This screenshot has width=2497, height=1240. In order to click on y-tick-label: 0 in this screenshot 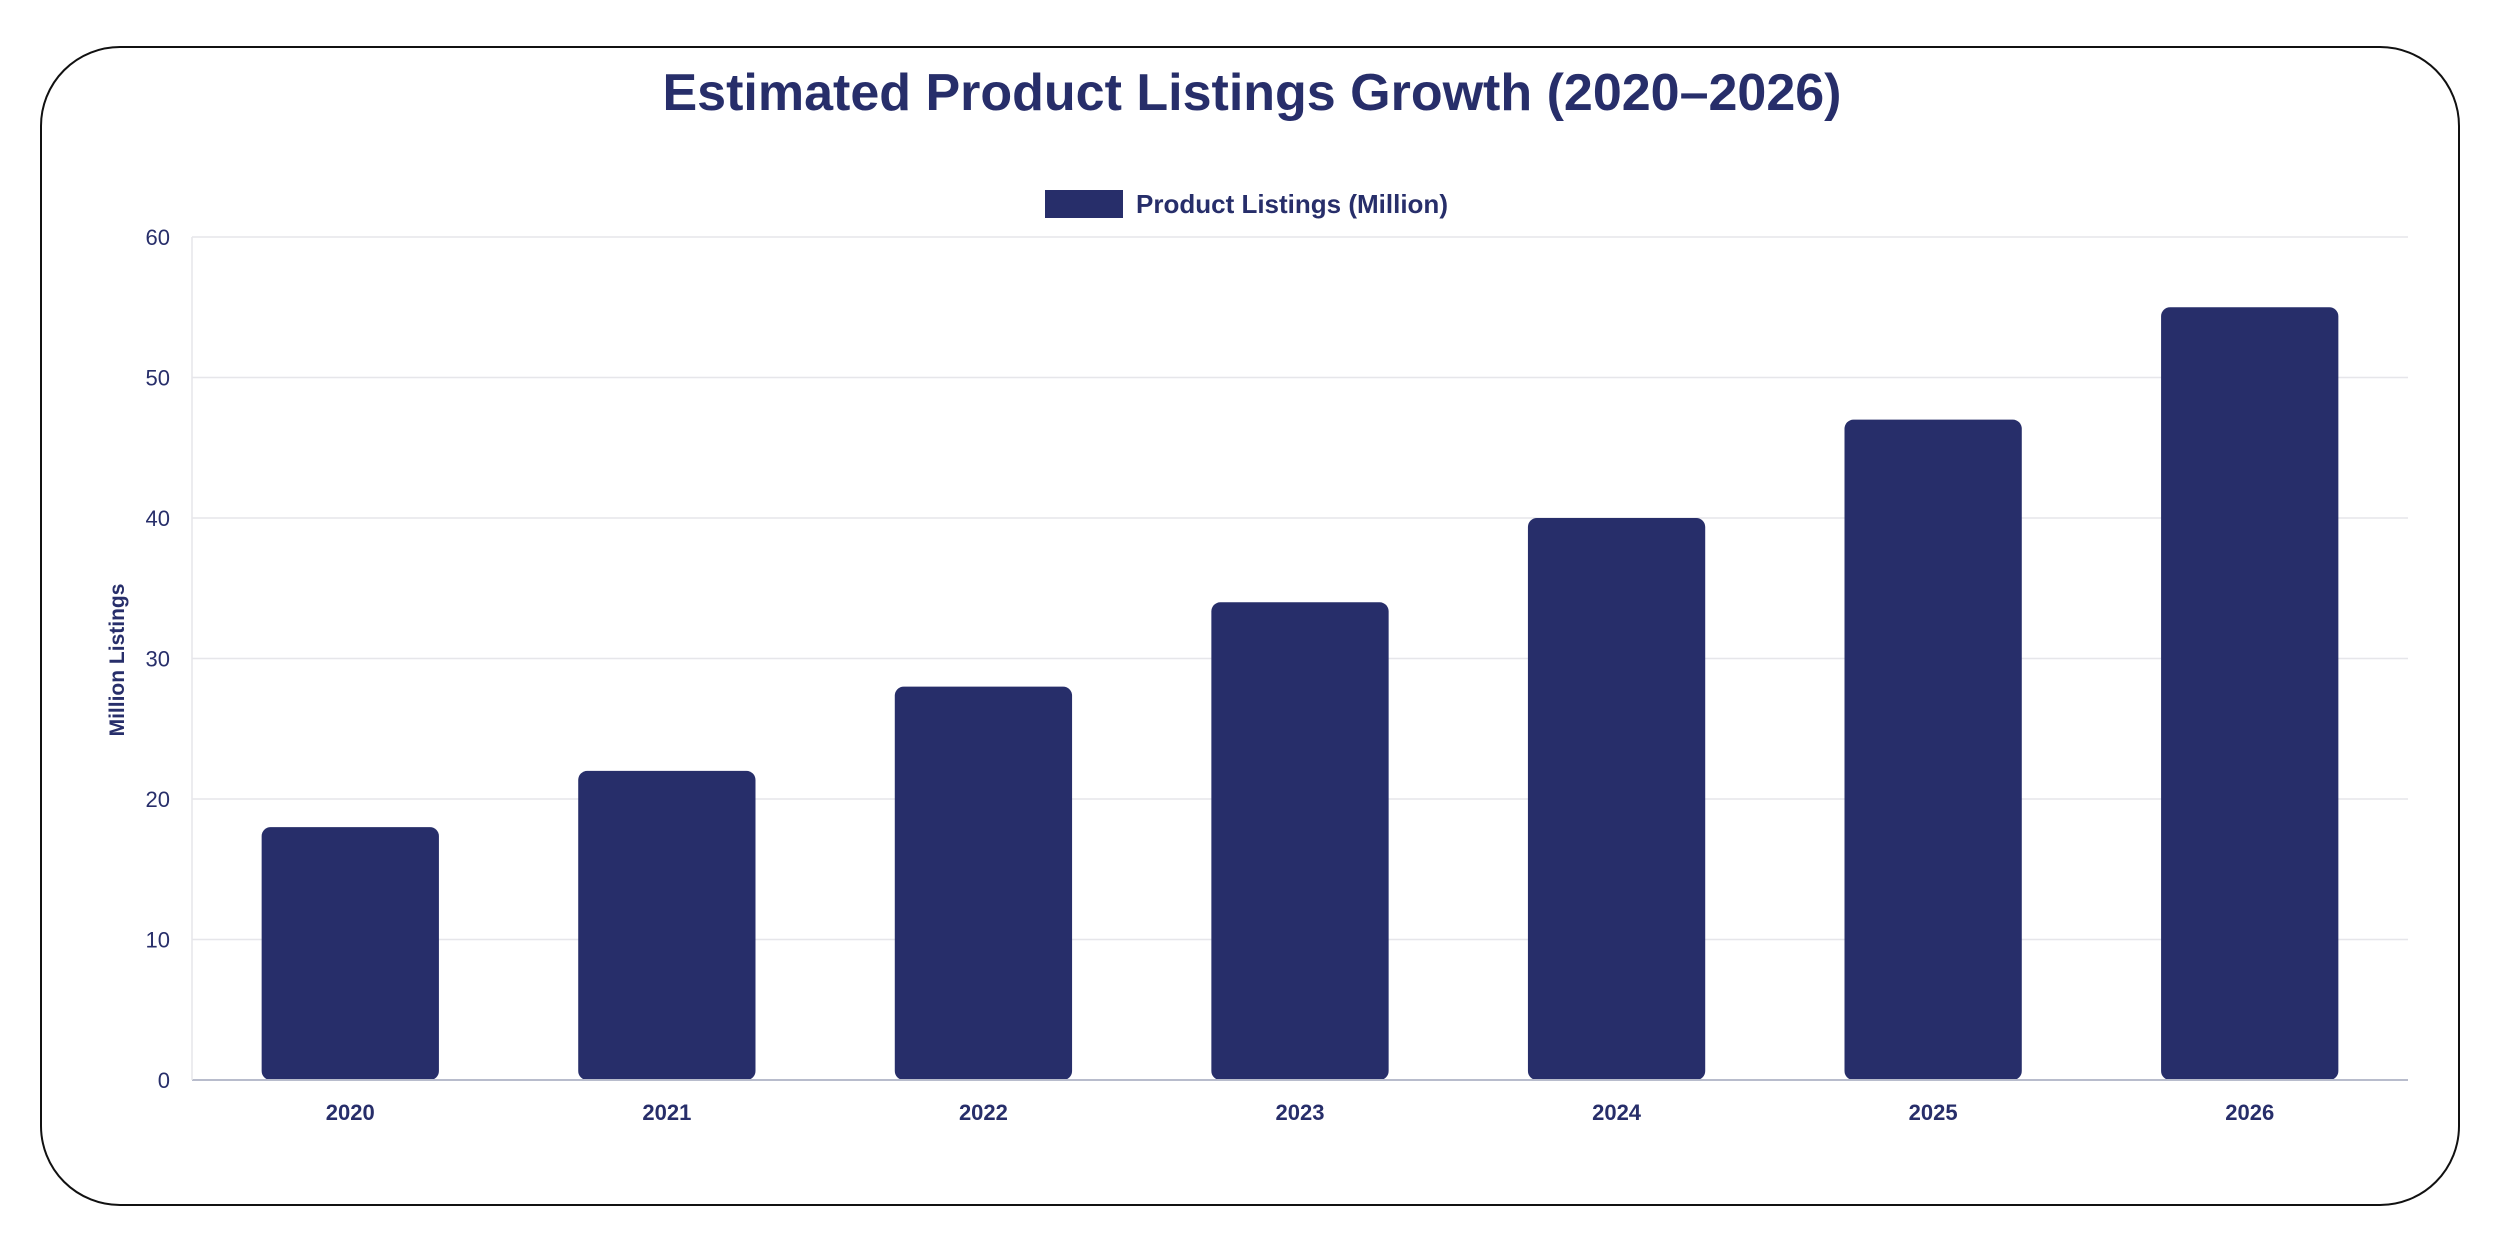, I will do `click(164, 1080)`.